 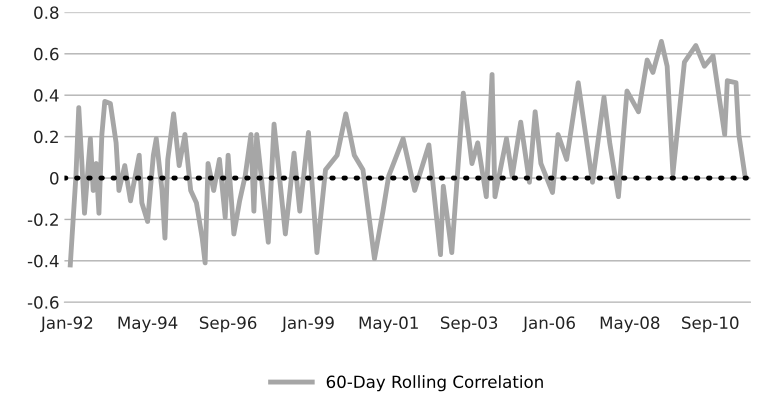 What do you see at coordinates (434, 383) in the screenshot?
I see `legend-label: 60-Day Rolling Correlation` at bounding box center [434, 383].